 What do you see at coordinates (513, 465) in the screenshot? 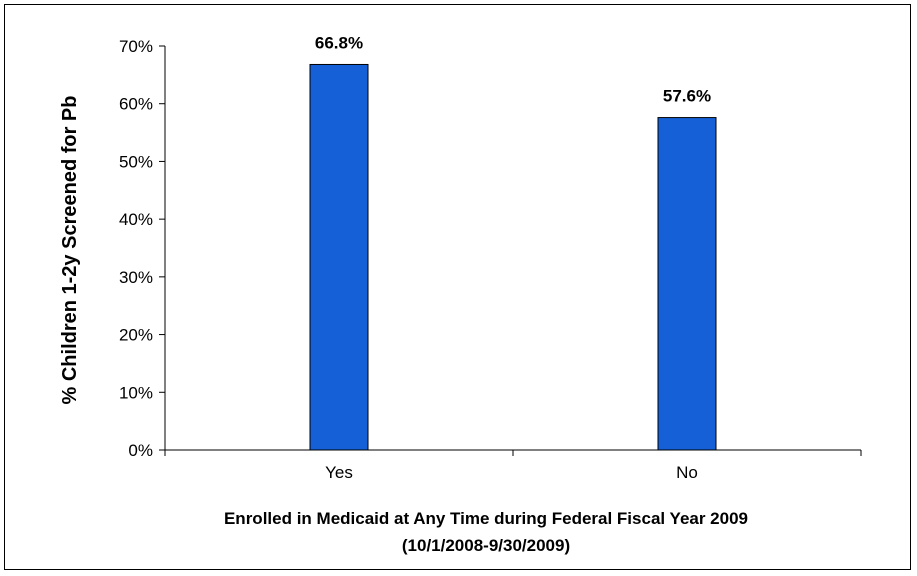
I see `x-axis: Yes No` at bounding box center [513, 465].